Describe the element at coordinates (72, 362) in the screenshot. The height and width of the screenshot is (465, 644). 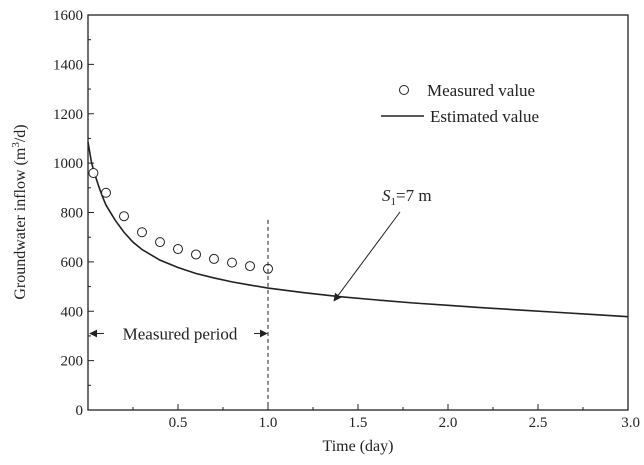
I see `y-tick-label: 200` at that location.